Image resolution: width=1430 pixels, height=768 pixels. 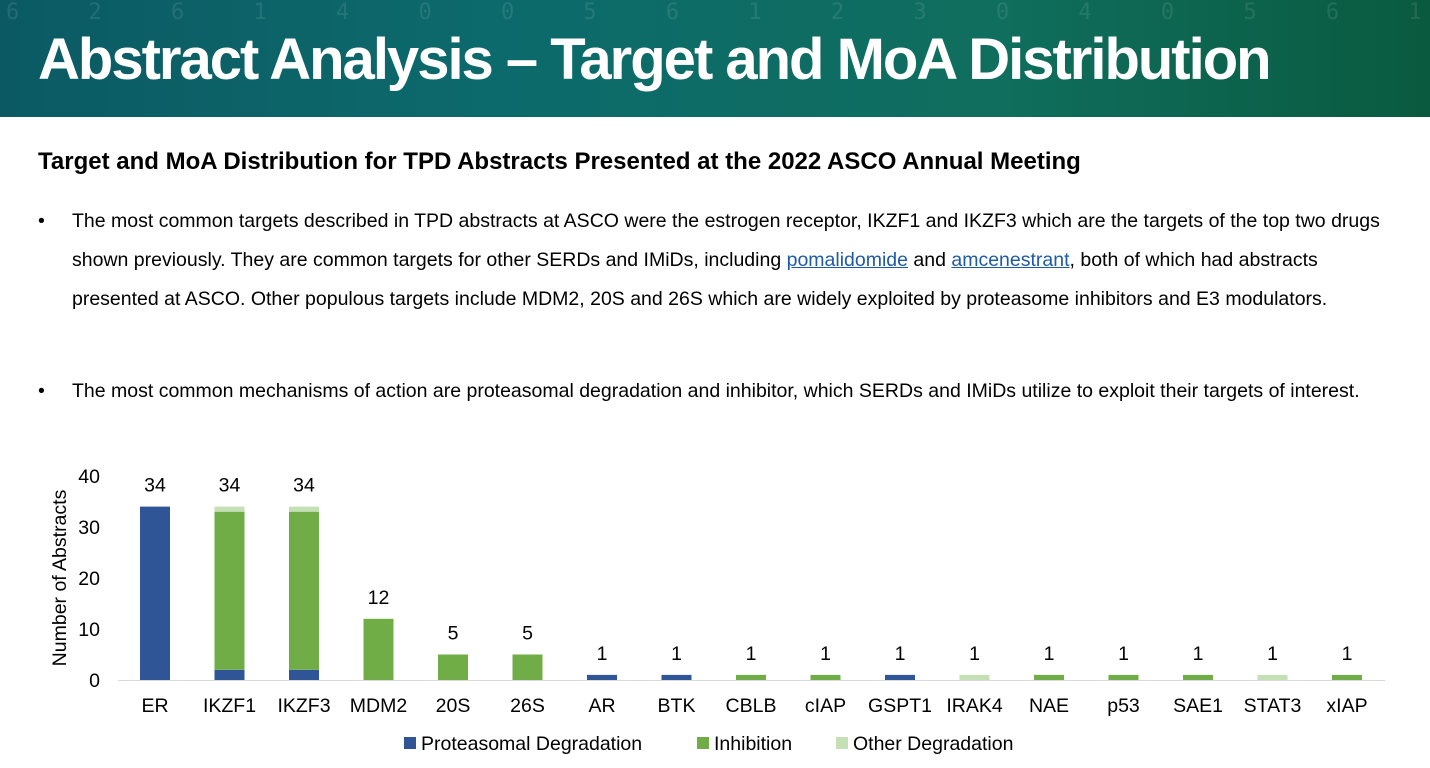 What do you see at coordinates (230, 486) in the screenshot?
I see `data-label-ikzf1: 34` at bounding box center [230, 486].